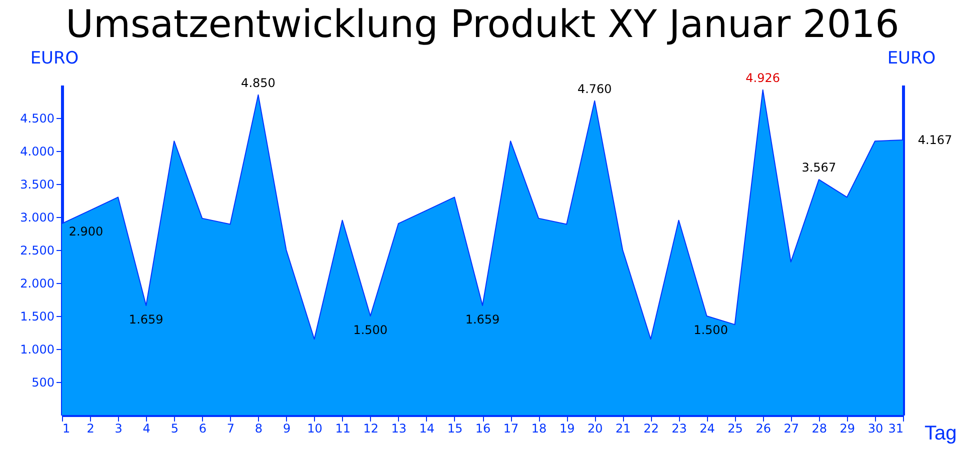  I want to click on data-label: 4.850, so click(258, 83).